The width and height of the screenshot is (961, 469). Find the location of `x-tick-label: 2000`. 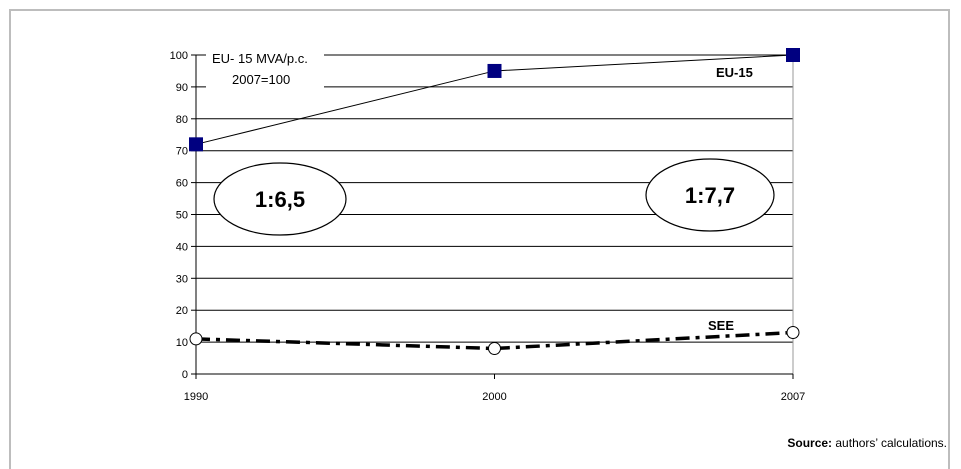

x-tick-label: 2000 is located at coordinates (494, 397).